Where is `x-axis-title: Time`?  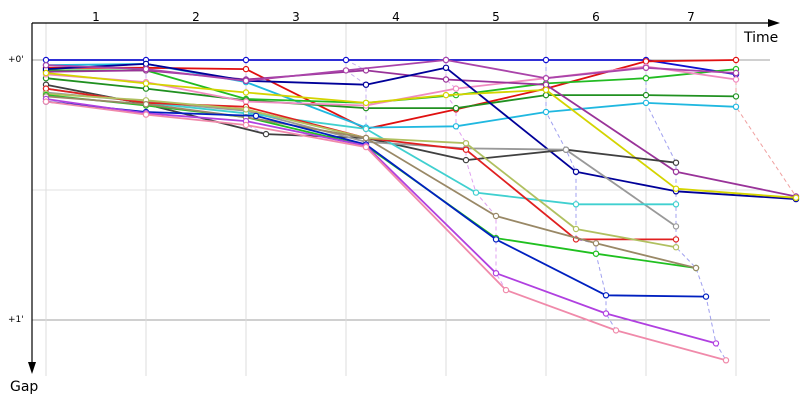
x-axis-title: Time is located at coordinates (760, 38).